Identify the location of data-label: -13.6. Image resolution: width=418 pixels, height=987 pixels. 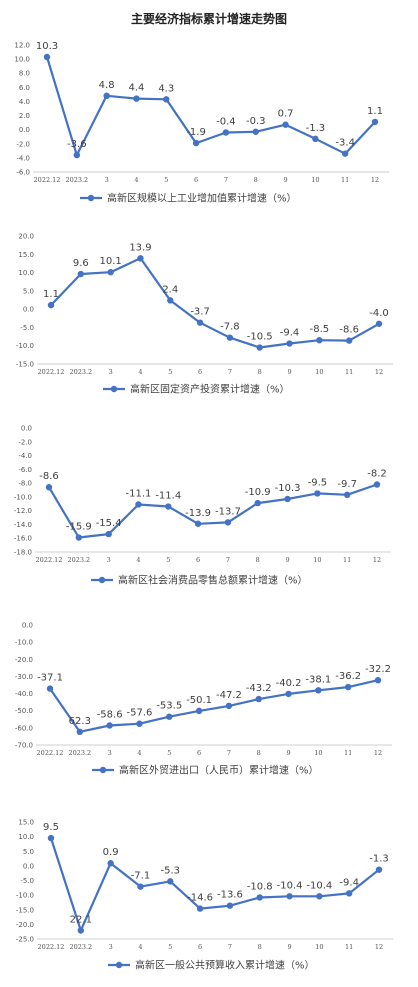
(230, 895).